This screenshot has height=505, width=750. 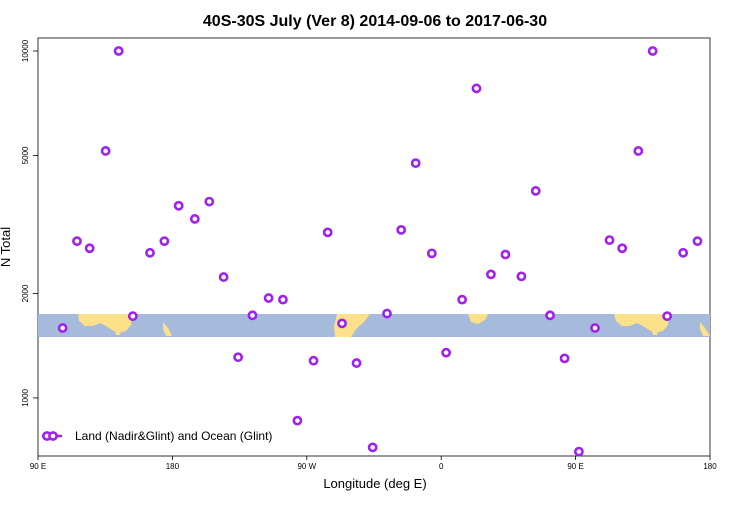 I want to click on world-map-band, so click(x=374, y=325).